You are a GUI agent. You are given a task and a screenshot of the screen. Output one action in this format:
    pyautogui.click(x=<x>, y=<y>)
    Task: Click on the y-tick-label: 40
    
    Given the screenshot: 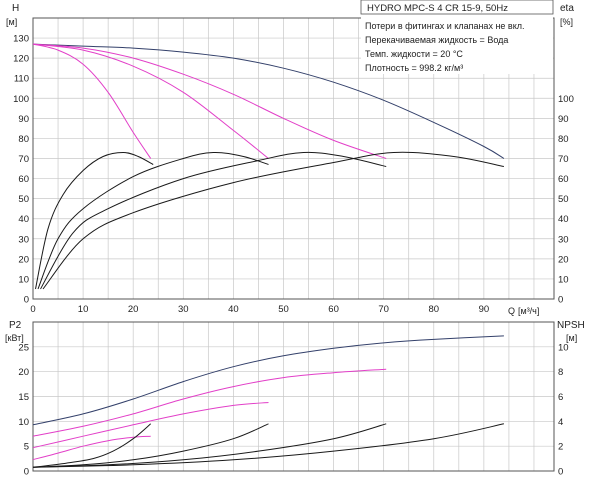 What is the action you would take?
    pyautogui.click(x=23, y=219)
    